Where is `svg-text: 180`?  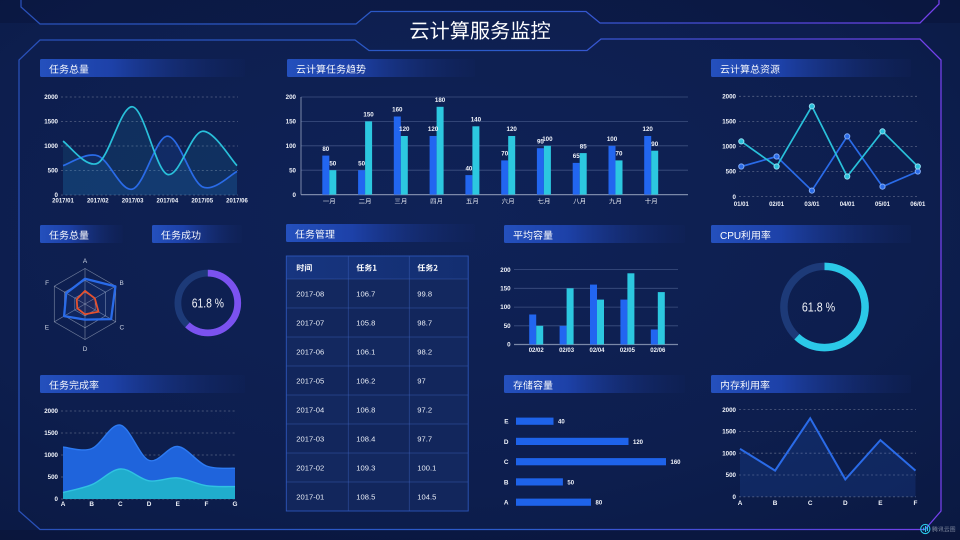
svg-text: 180 is located at coordinates (440, 100).